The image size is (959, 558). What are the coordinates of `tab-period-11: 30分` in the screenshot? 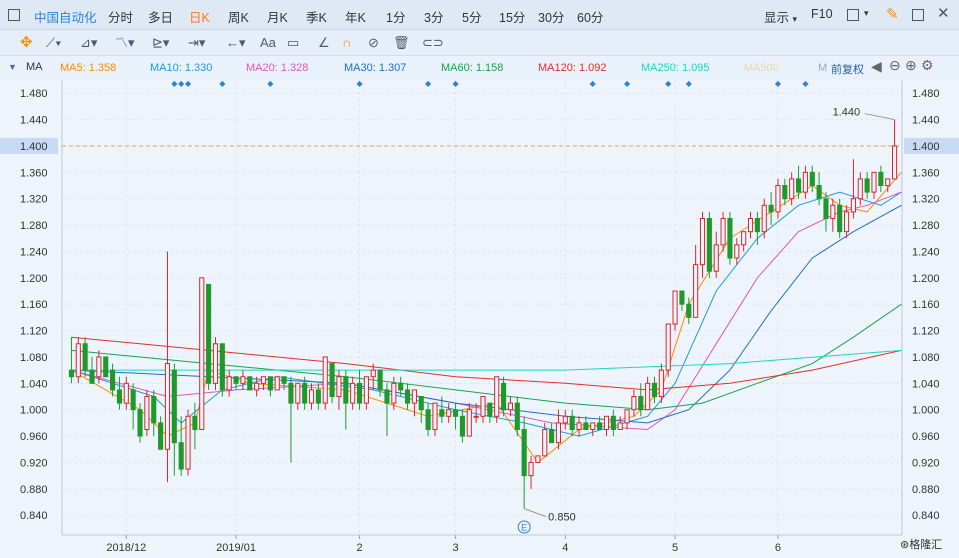 It's located at (551, 18).